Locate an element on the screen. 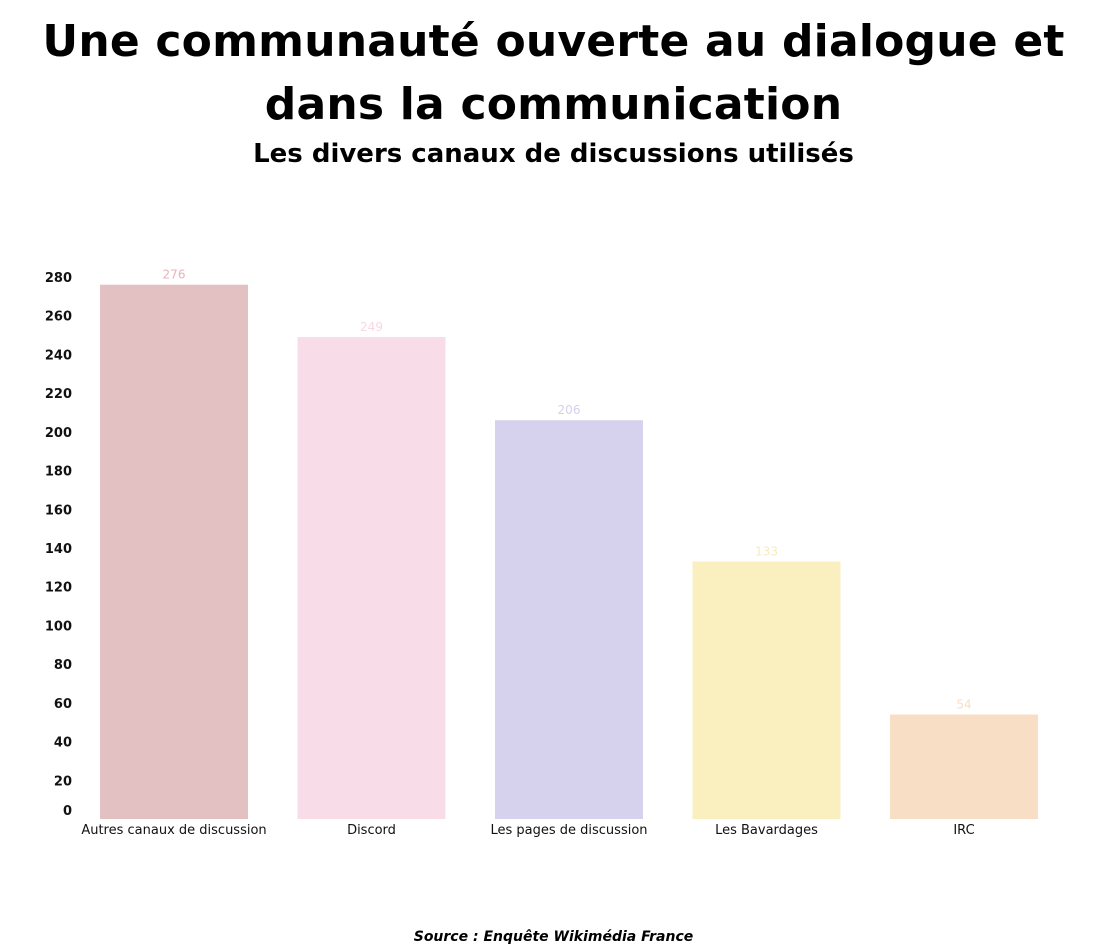 The image size is (1107, 951). bar-value-label: 276 is located at coordinates (174, 275).